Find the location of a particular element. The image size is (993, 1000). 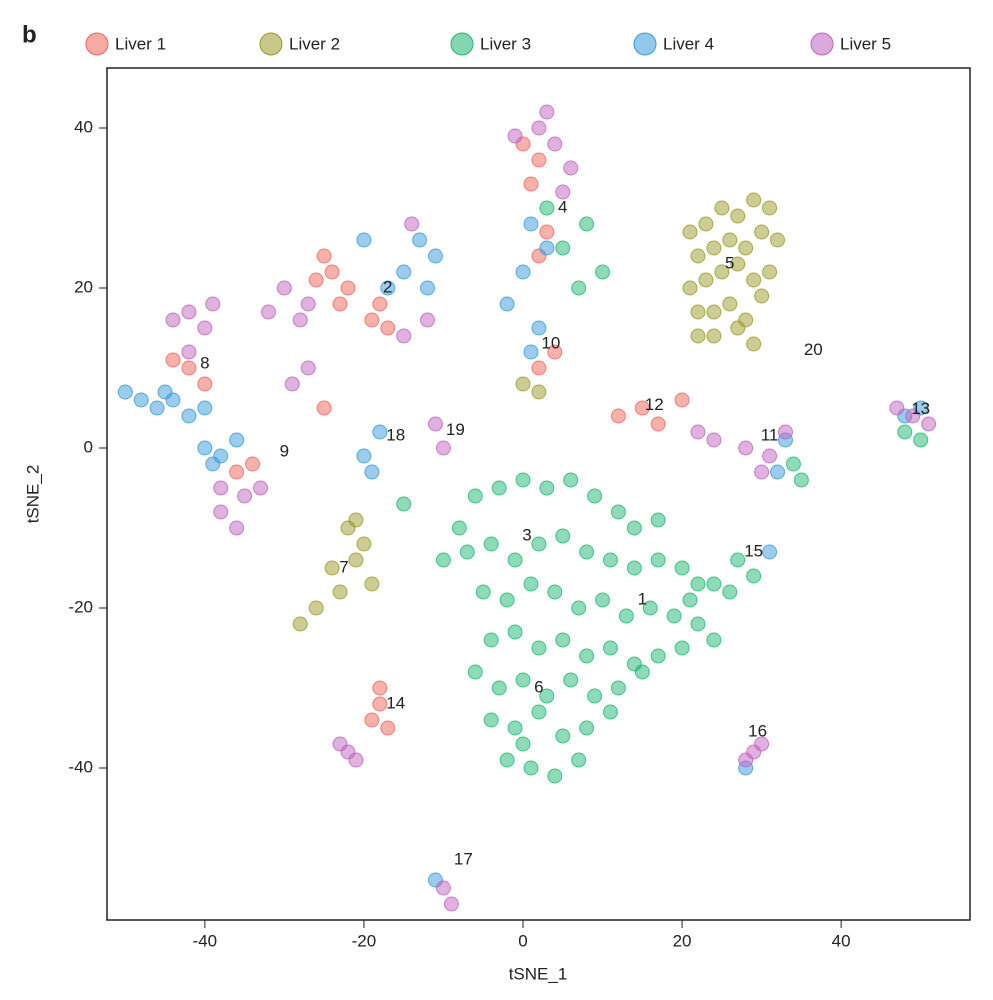

cluster-label: 20 is located at coordinates (813, 349).